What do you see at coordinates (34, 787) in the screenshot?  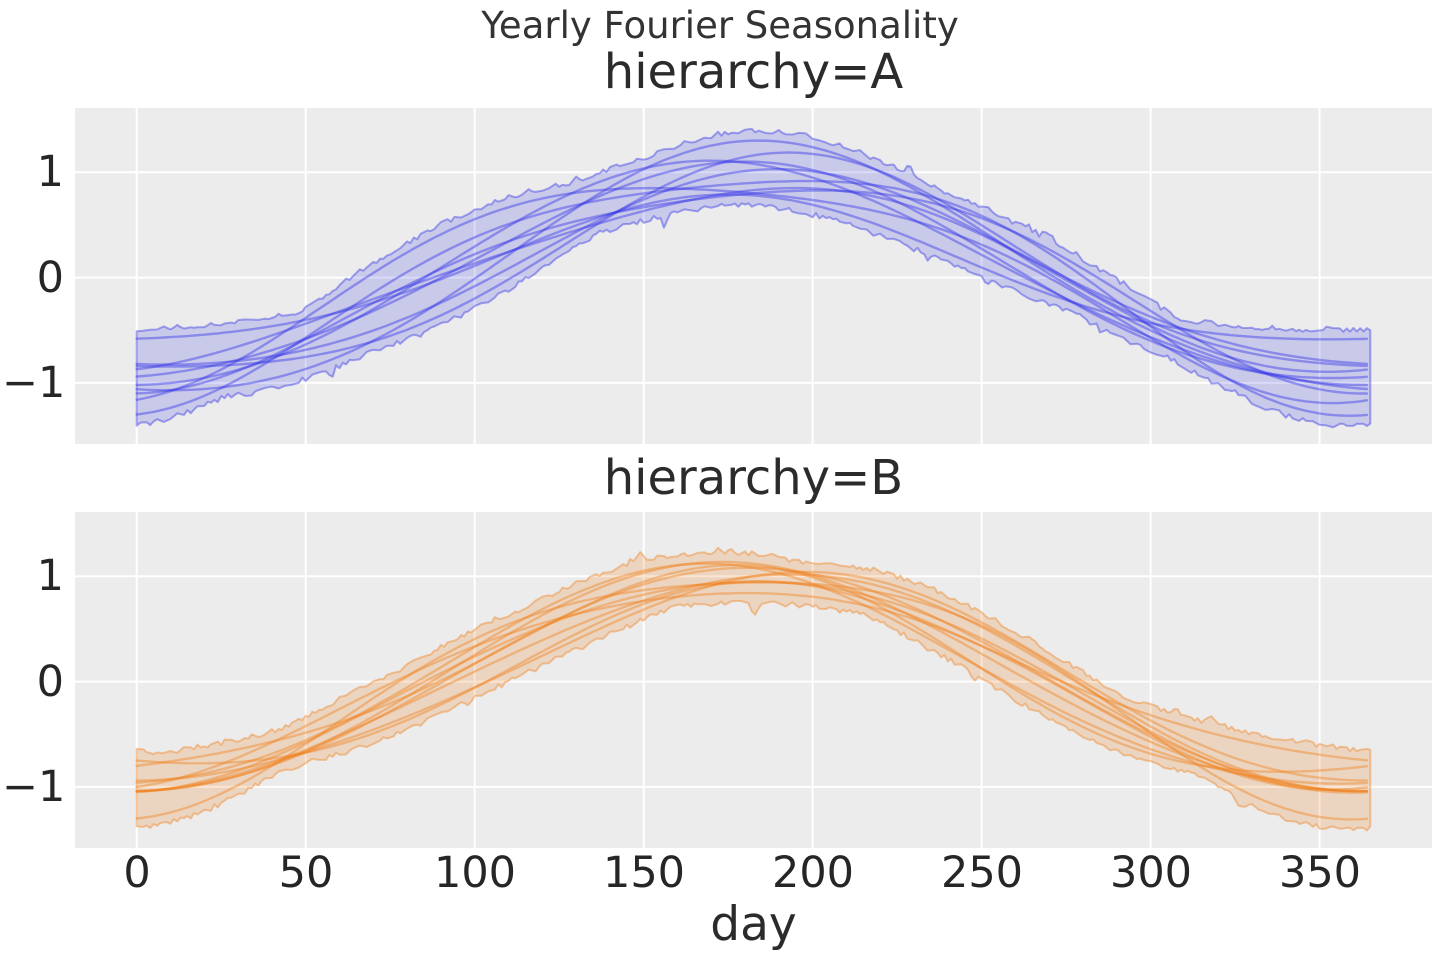 I see `panel-b-y-tick-label: −1` at bounding box center [34, 787].